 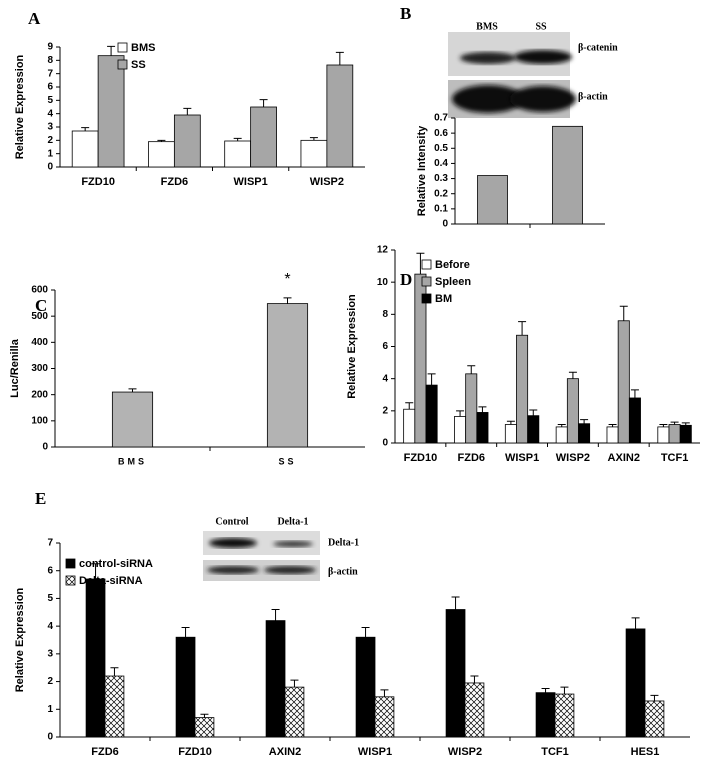 What do you see at coordinates (452, 265) in the screenshot?
I see `legend-label: Before` at bounding box center [452, 265].